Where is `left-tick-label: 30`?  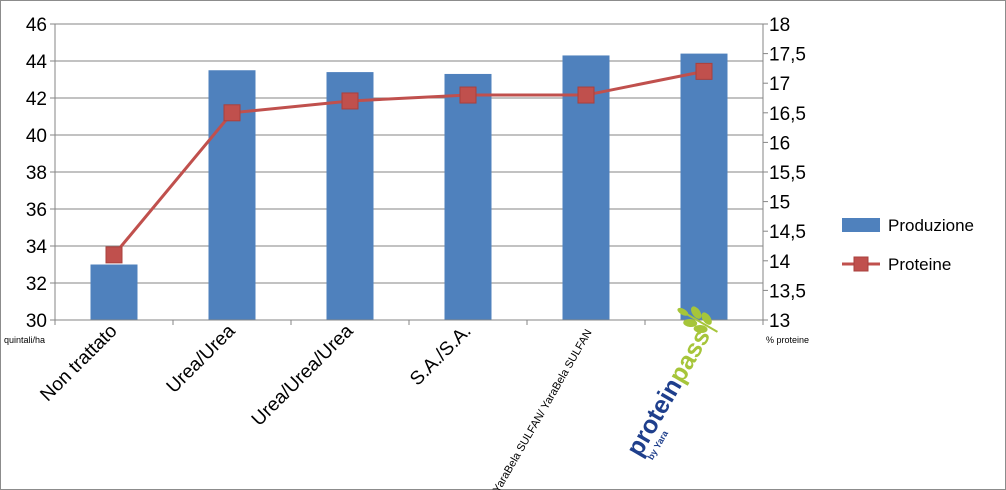 left-tick-label: 30 is located at coordinates (36, 321).